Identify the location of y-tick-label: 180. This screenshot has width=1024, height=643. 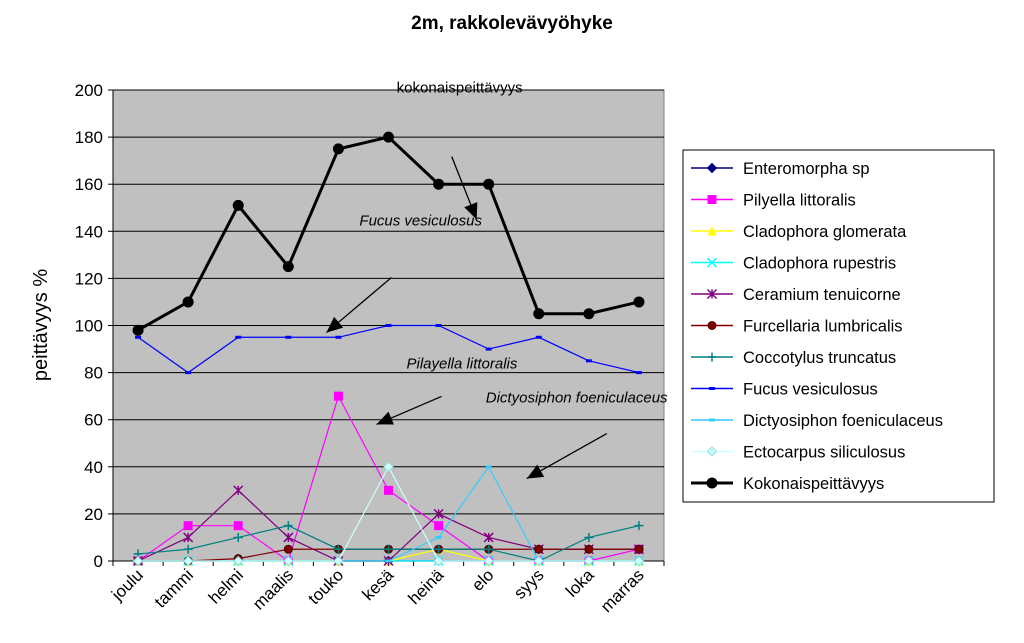
(89, 137).